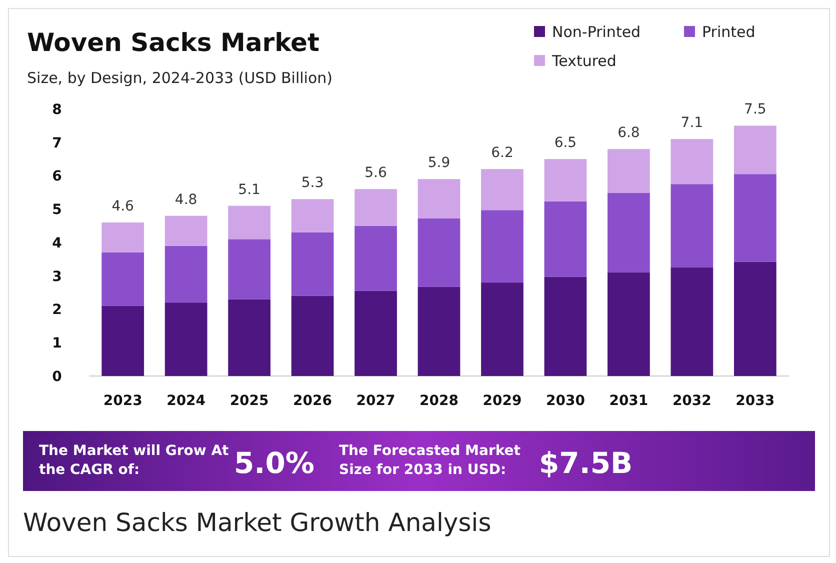  What do you see at coordinates (57, 210) in the screenshot?
I see `y-tick-label: 5` at bounding box center [57, 210].